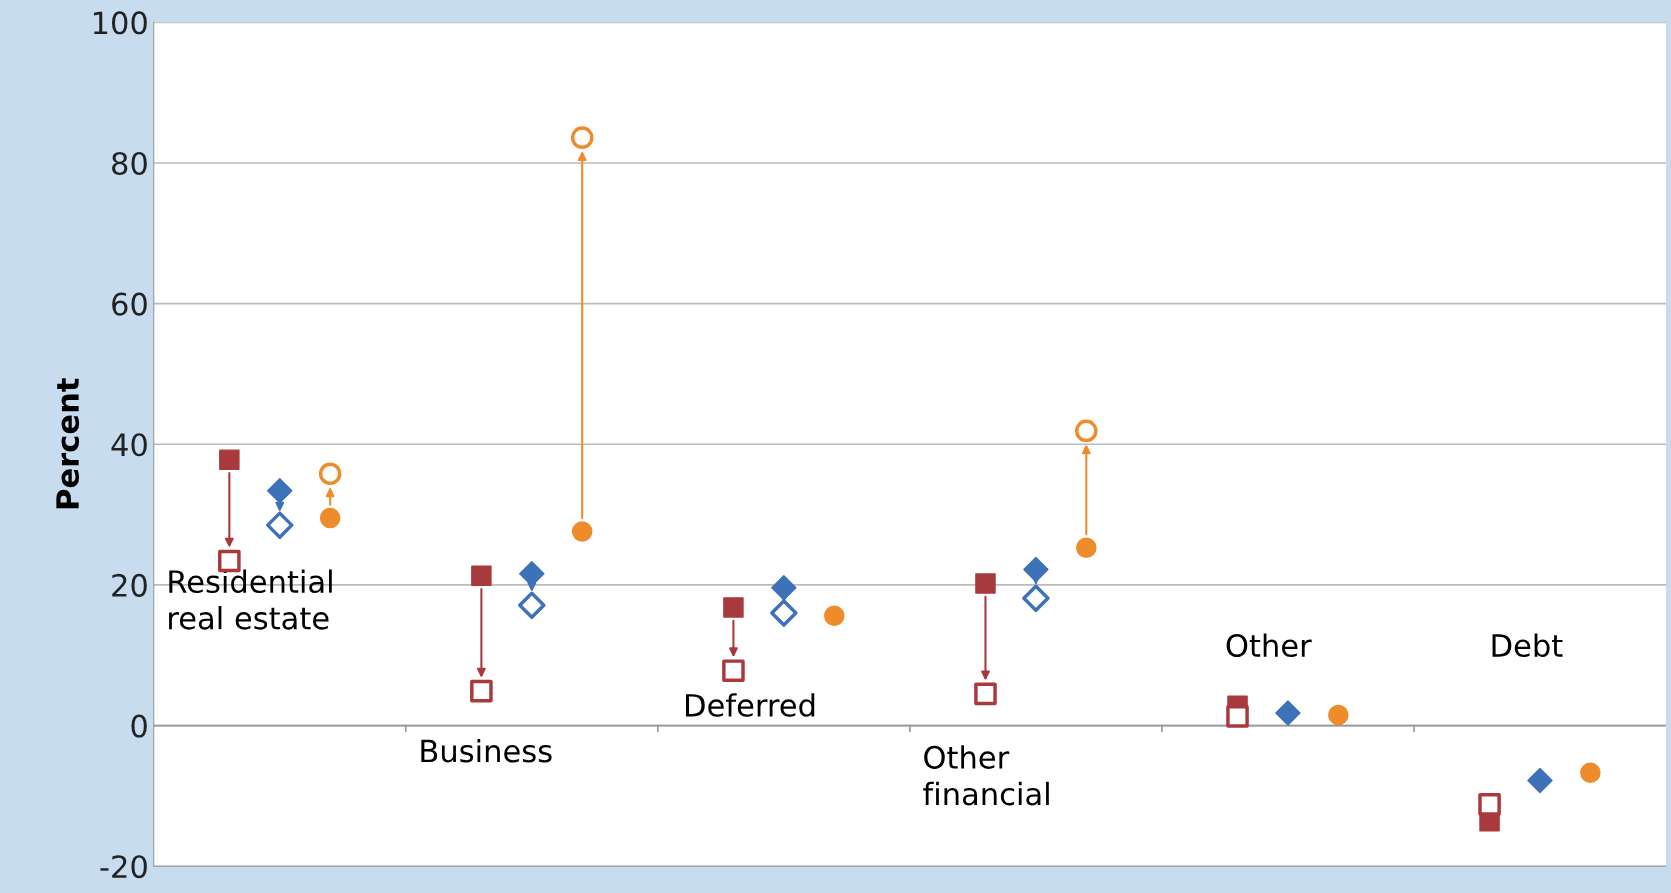 The height and width of the screenshot is (893, 1671). Describe the element at coordinates (129, 445) in the screenshot. I see `y-tick-label: 40` at that location.